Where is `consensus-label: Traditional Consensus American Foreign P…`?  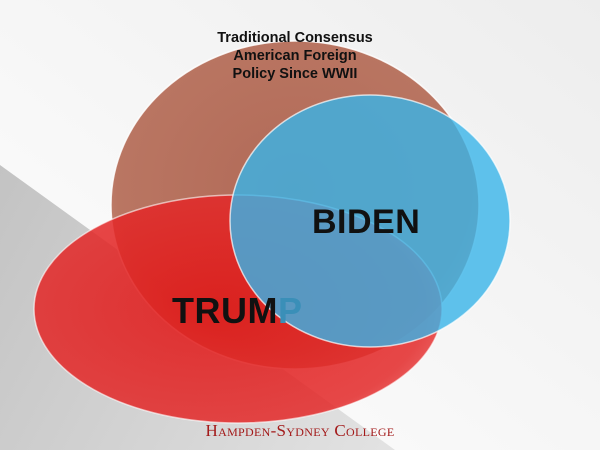
consensus-label: Traditional Consensus American Foreign P… is located at coordinates (295, 56).